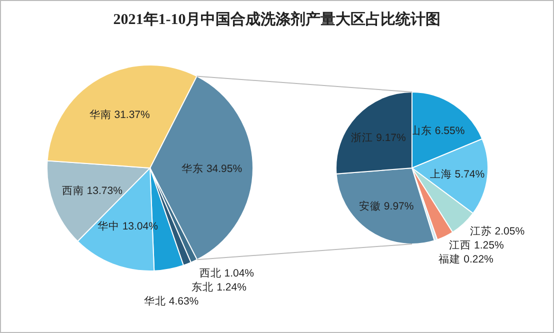 The width and height of the screenshot is (554, 333). Describe the element at coordinates (378, 137) in the screenshot. I see `slice-label: 浙江 9.17%` at that location.